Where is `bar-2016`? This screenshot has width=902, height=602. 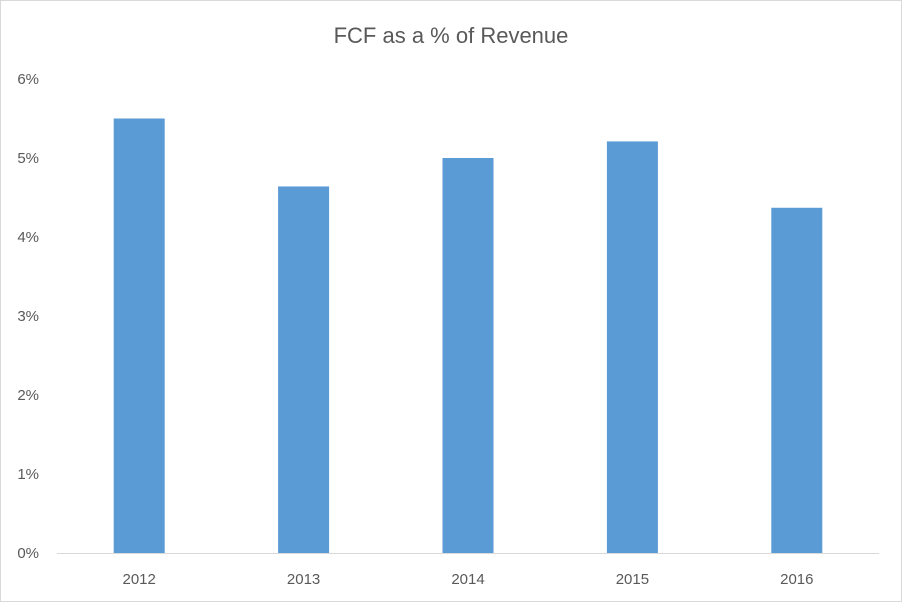
bar-2016 is located at coordinates (797, 380).